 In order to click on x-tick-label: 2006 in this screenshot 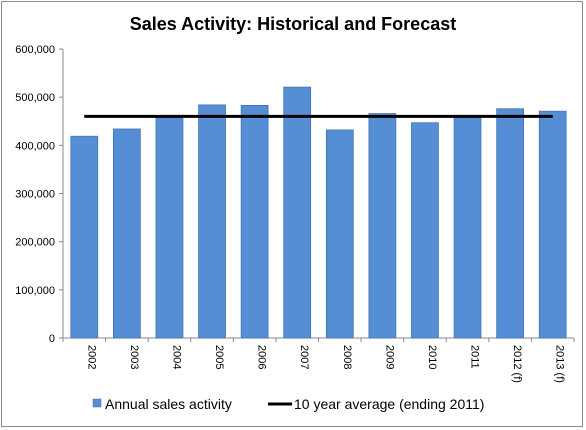, I will do `click(262, 357)`.